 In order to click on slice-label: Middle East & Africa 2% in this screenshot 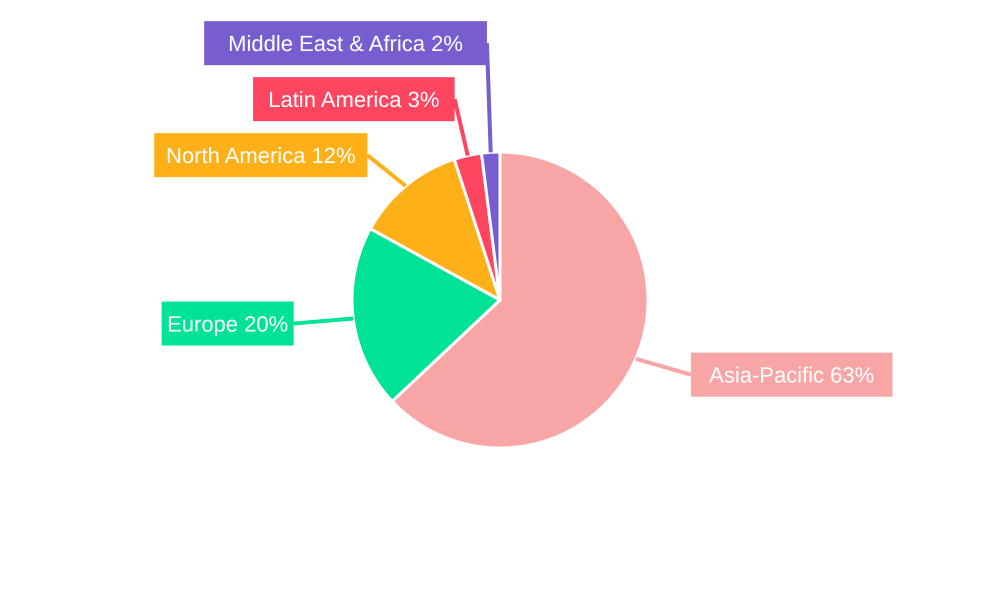, I will do `click(345, 43)`.